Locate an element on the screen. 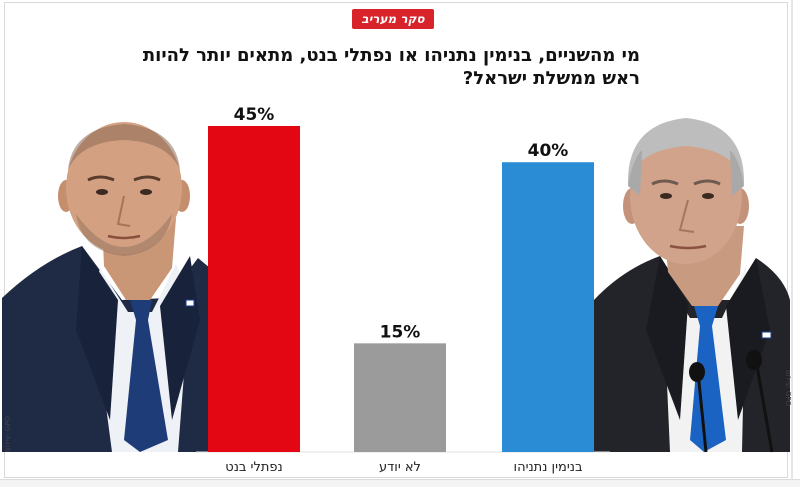 The width and height of the screenshot is (800, 487). bar-value-label-1: 45% is located at coordinates (254, 115).